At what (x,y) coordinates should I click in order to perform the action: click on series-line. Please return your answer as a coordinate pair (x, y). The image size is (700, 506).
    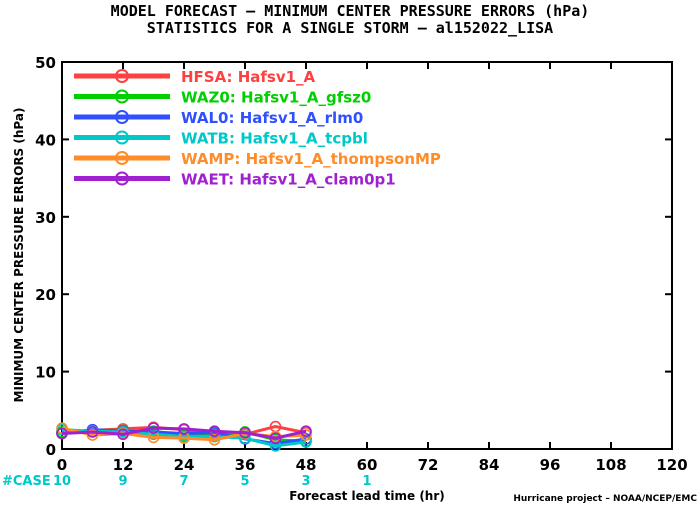
    Looking at the image, I should click on (184, 433).